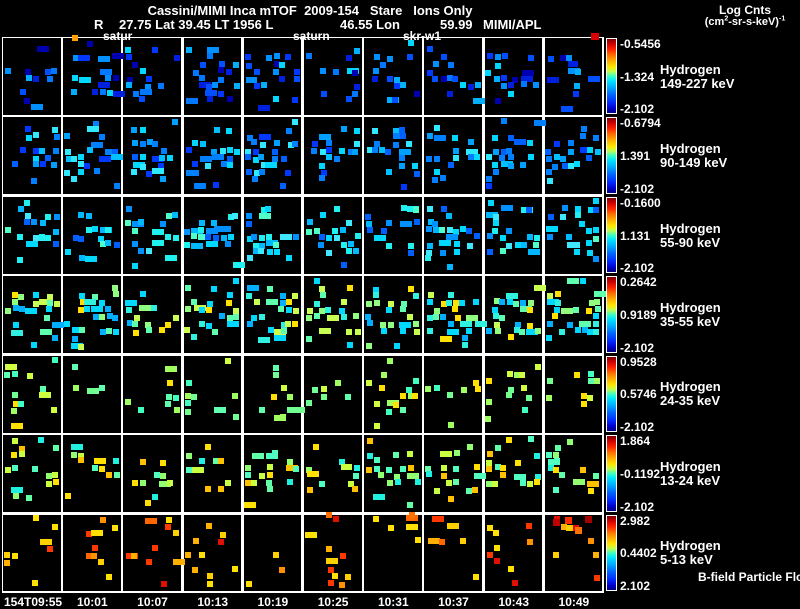  I want to click on row-label: Hydrogen 13-24 keV, so click(690, 473).